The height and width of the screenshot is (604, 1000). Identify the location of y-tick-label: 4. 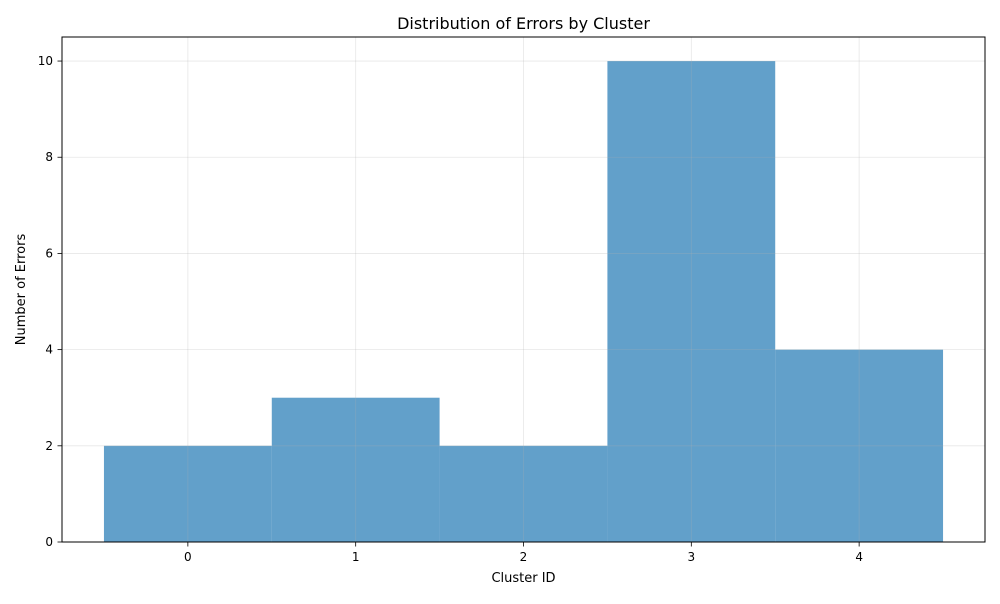
(49, 350).